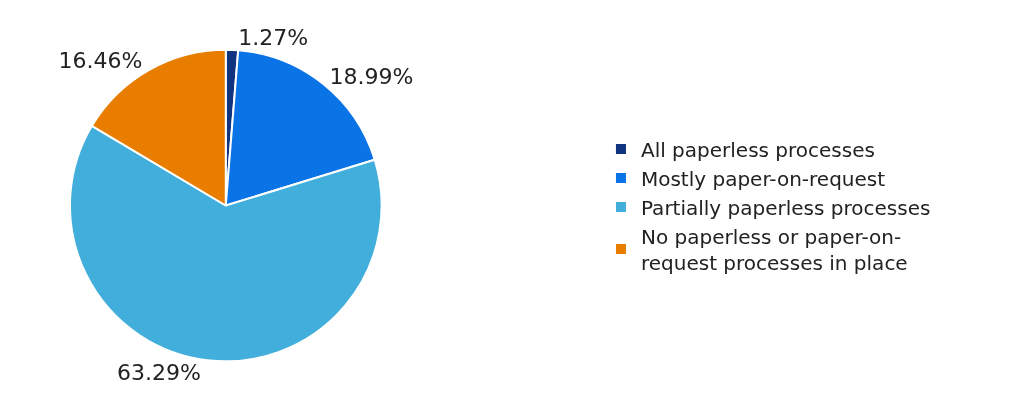  I want to click on data-label: 63.29%, so click(159, 373).